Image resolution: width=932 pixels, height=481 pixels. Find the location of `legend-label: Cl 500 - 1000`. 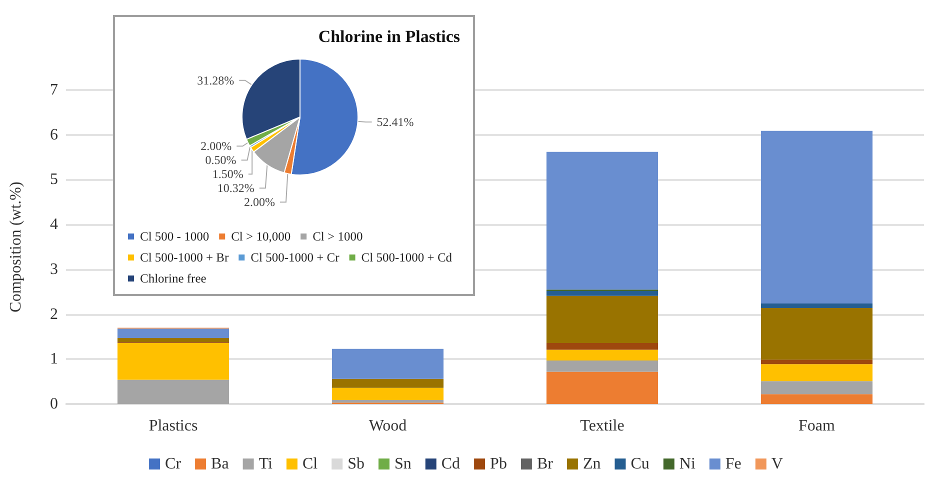

legend-label: Cl 500 - 1000 is located at coordinates (175, 237).